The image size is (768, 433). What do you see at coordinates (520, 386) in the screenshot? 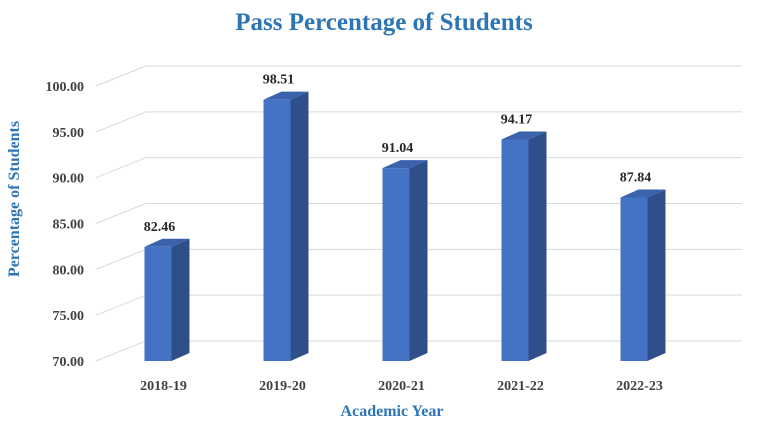
I see `x-tick-label: 2021-22` at bounding box center [520, 386].